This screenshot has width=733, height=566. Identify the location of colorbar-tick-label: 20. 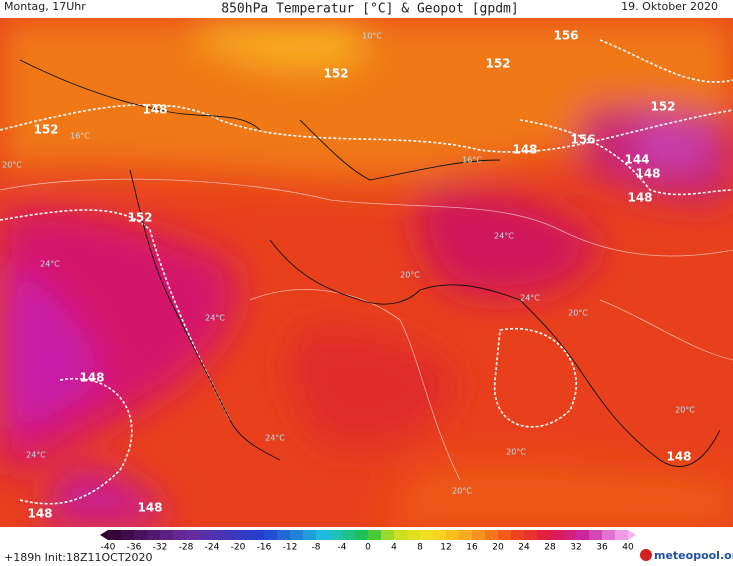
(498, 548).